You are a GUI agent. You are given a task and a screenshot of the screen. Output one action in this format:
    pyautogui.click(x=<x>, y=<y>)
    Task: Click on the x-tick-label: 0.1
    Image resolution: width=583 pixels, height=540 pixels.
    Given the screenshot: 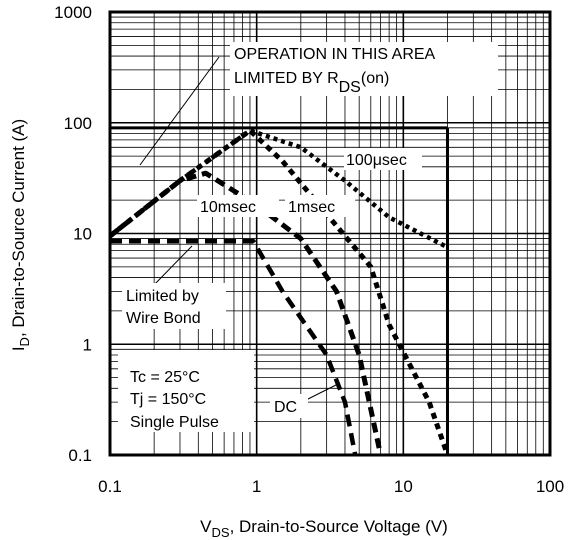 What is the action you would take?
    pyautogui.click(x=110, y=486)
    